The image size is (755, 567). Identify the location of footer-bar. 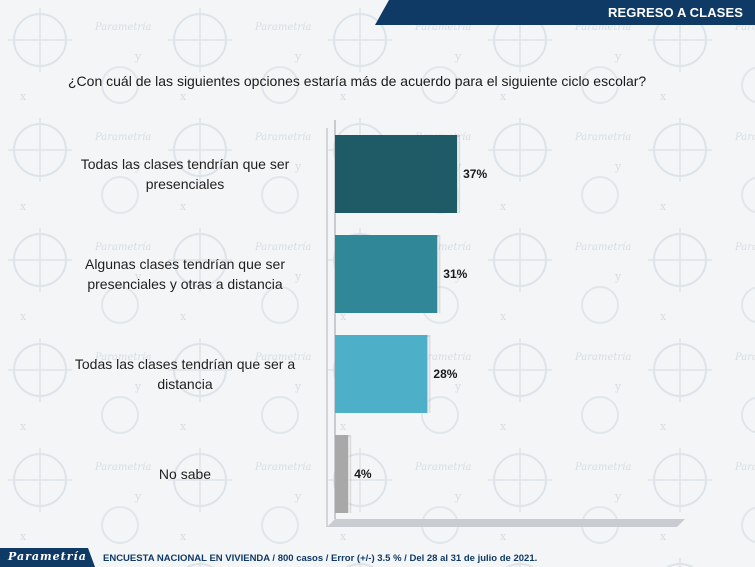
(47, 557).